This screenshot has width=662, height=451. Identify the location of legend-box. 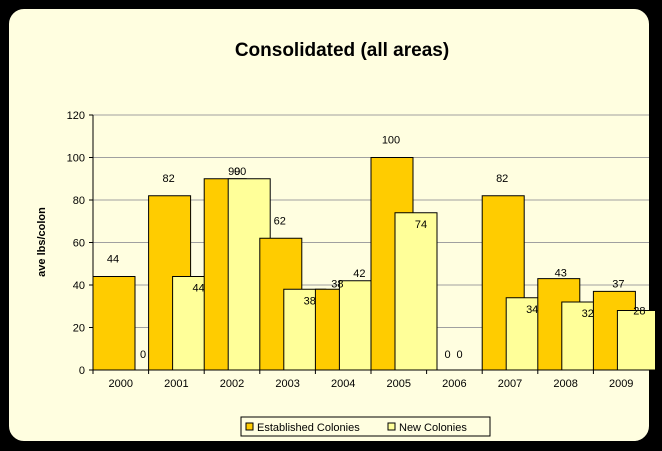
(365, 426).